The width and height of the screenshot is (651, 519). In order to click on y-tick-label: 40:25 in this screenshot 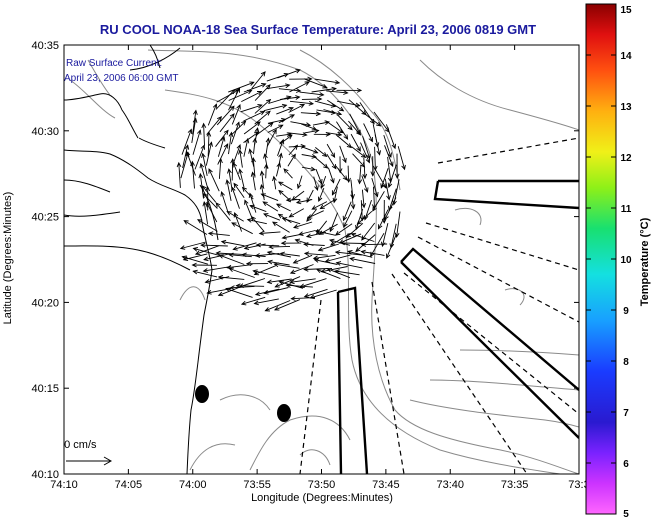, I will do `click(45, 218)`.